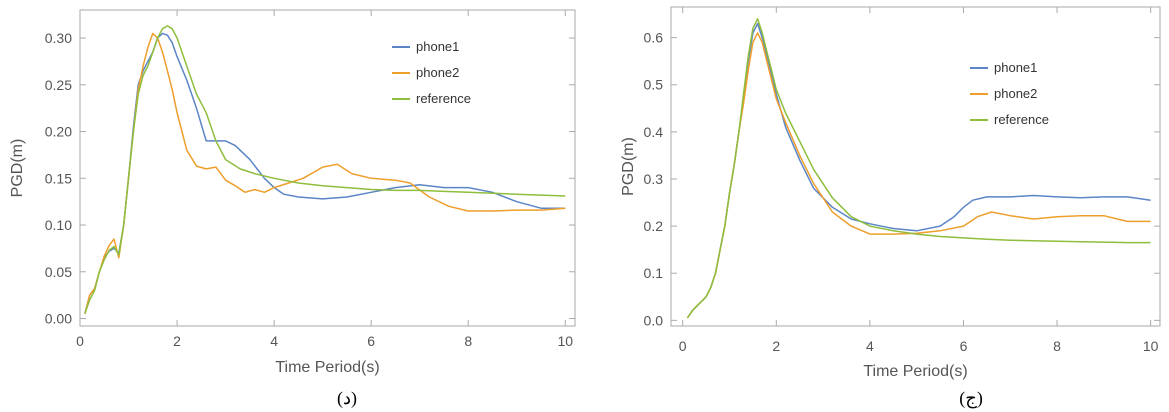 Image resolution: width=1169 pixels, height=412 pixels. Describe the element at coordinates (58, 132) in the screenshot. I see `y-tick-label: 0.20` at that location.